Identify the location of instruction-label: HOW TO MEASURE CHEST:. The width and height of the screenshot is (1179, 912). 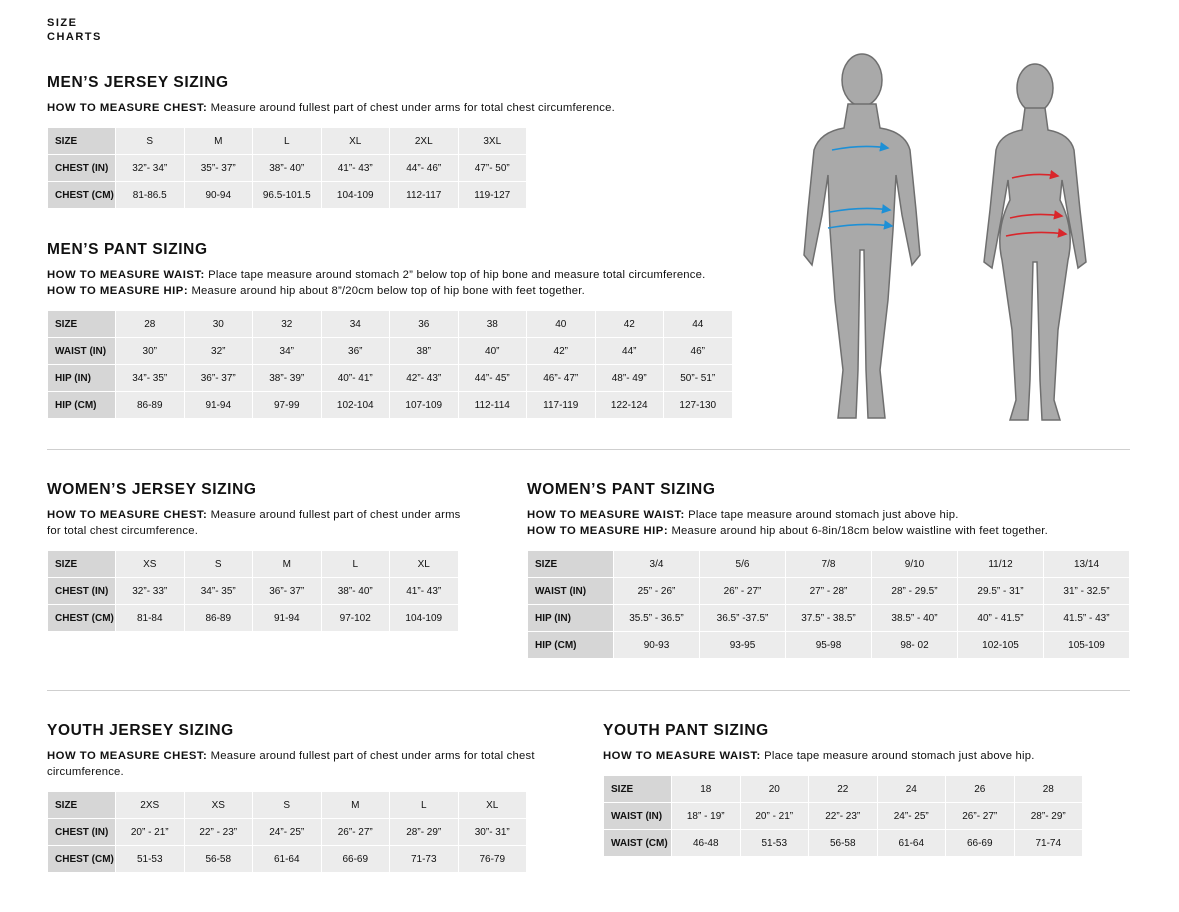
(127, 756).